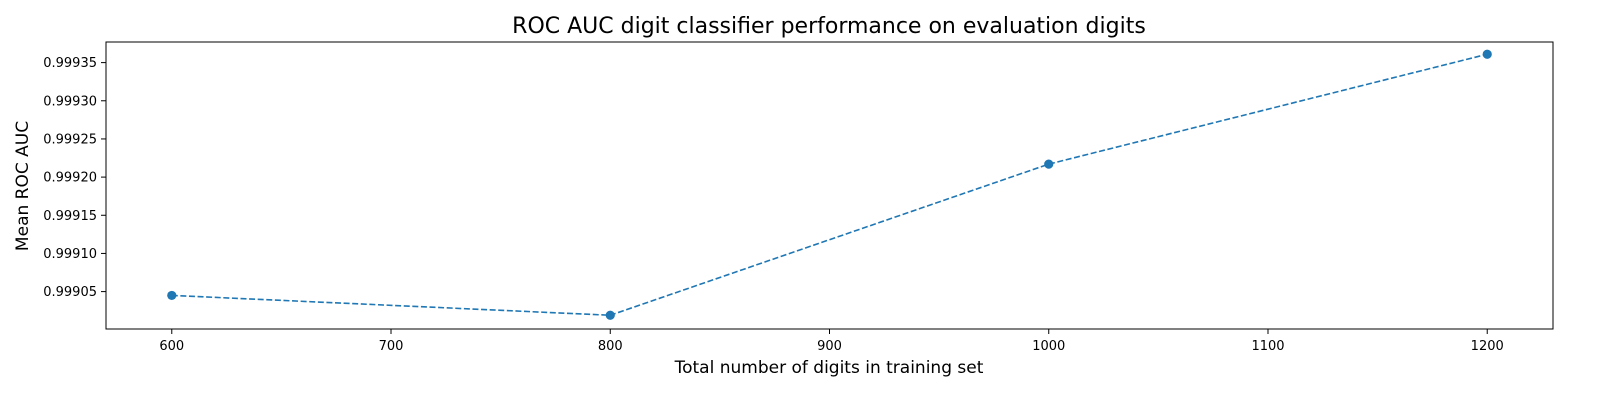 The image size is (1600, 400). Describe the element at coordinates (829, 368) in the screenshot. I see `x-axis-label: Total number of digits in training set` at that location.